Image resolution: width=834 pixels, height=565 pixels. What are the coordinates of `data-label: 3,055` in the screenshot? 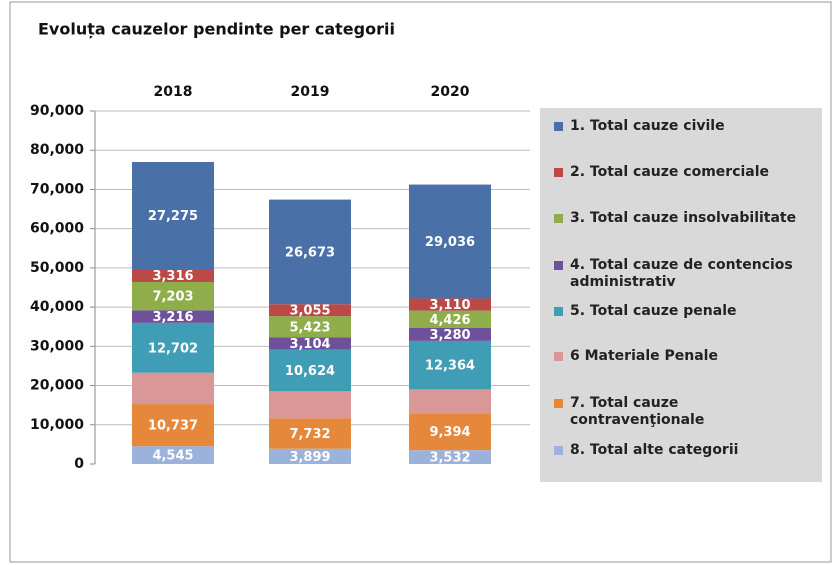 It's located at (309, 311).